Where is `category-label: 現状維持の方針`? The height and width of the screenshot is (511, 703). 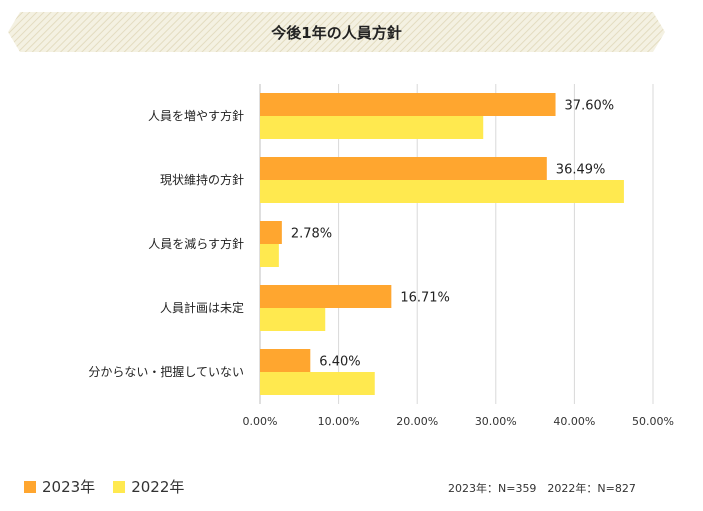
category-label: 現状維持の方針 is located at coordinates (202, 179).